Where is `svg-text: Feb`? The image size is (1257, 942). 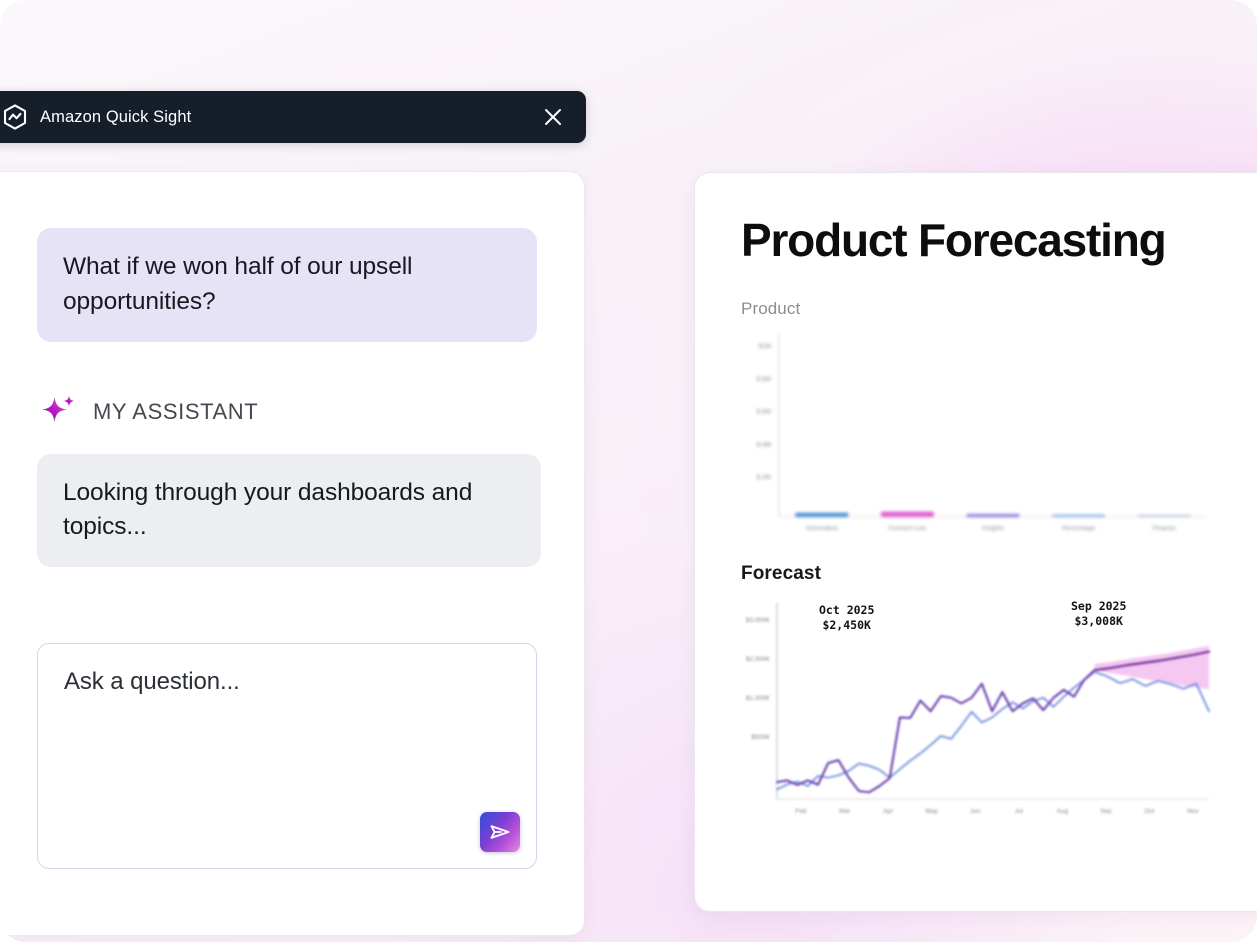 svg-text: Feb is located at coordinates (801, 811).